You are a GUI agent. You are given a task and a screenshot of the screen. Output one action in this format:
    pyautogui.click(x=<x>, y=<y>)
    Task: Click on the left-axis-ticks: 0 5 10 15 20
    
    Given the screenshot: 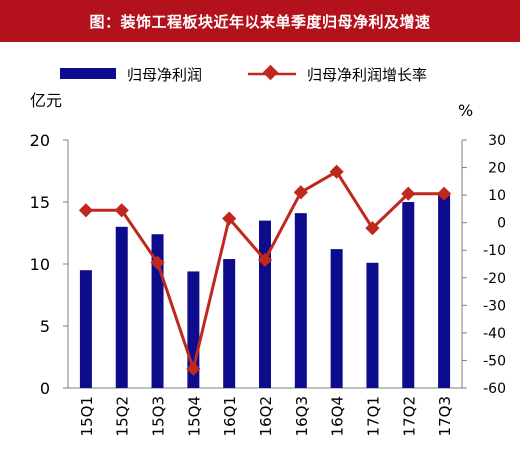 What is the action you would take?
    pyautogui.click(x=49, y=264)
    